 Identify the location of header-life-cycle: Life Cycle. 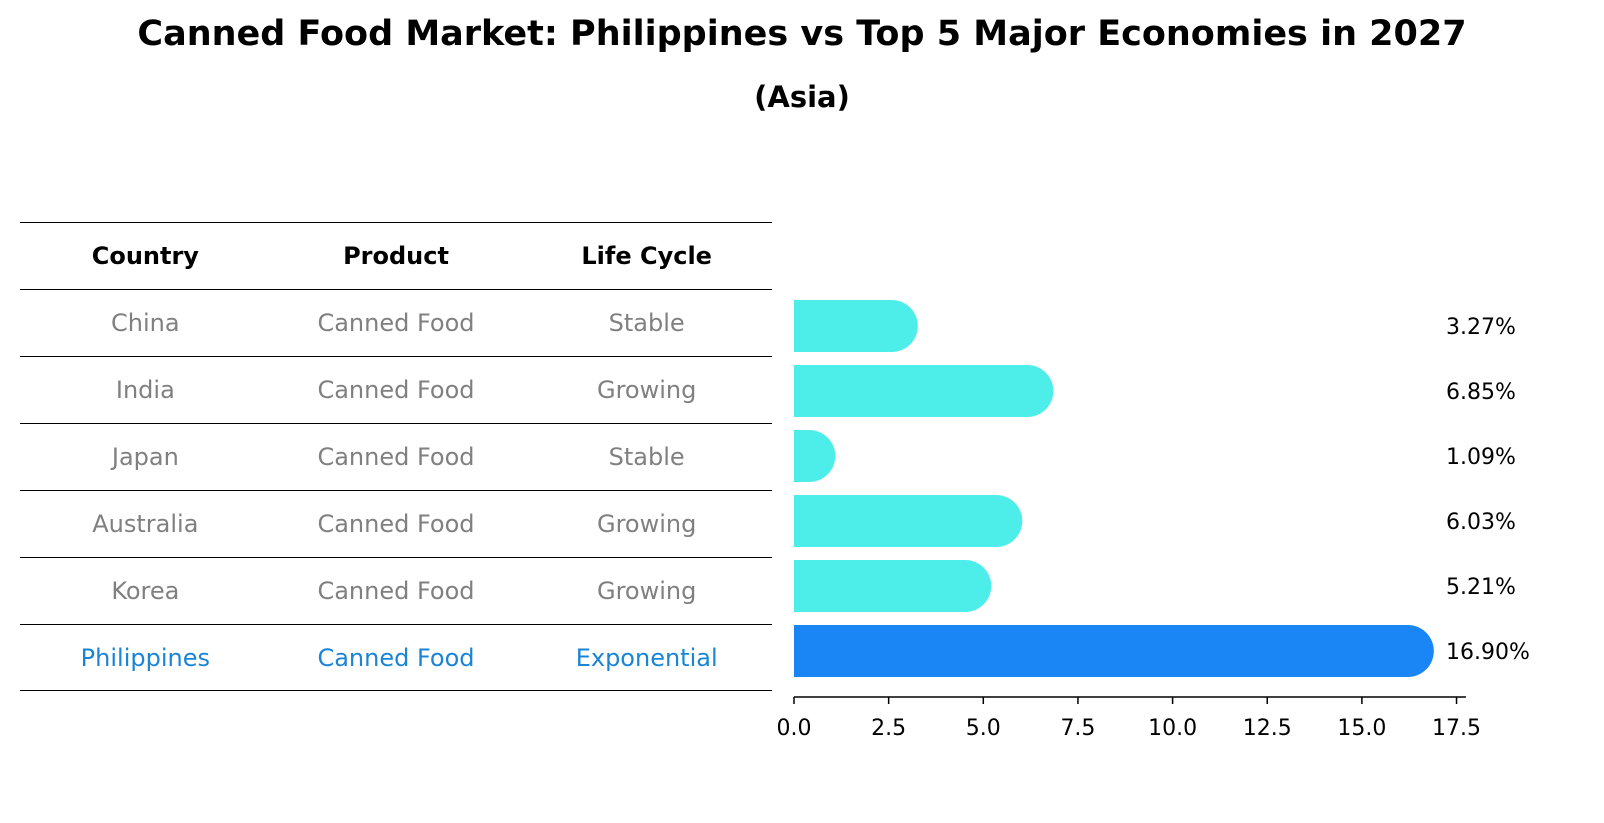
(646, 256).